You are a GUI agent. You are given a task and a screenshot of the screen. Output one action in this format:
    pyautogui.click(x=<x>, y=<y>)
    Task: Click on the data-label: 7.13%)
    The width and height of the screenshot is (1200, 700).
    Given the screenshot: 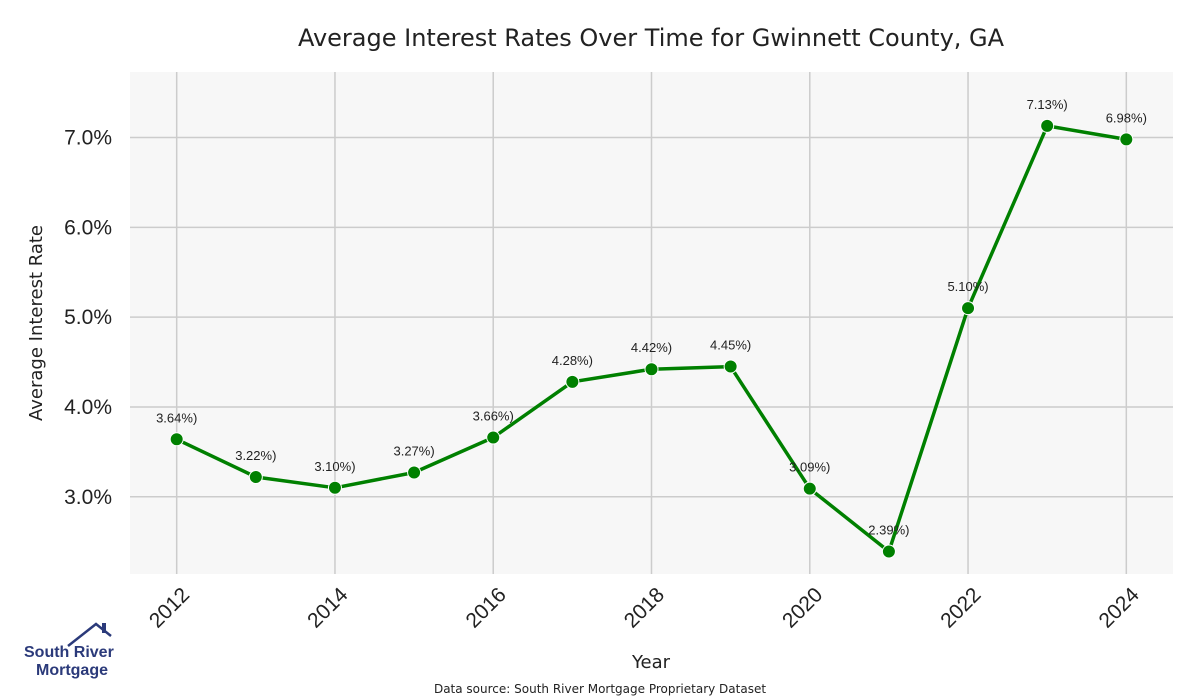 What is the action you would take?
    pyautogui.click(x=1047, y=104)
    